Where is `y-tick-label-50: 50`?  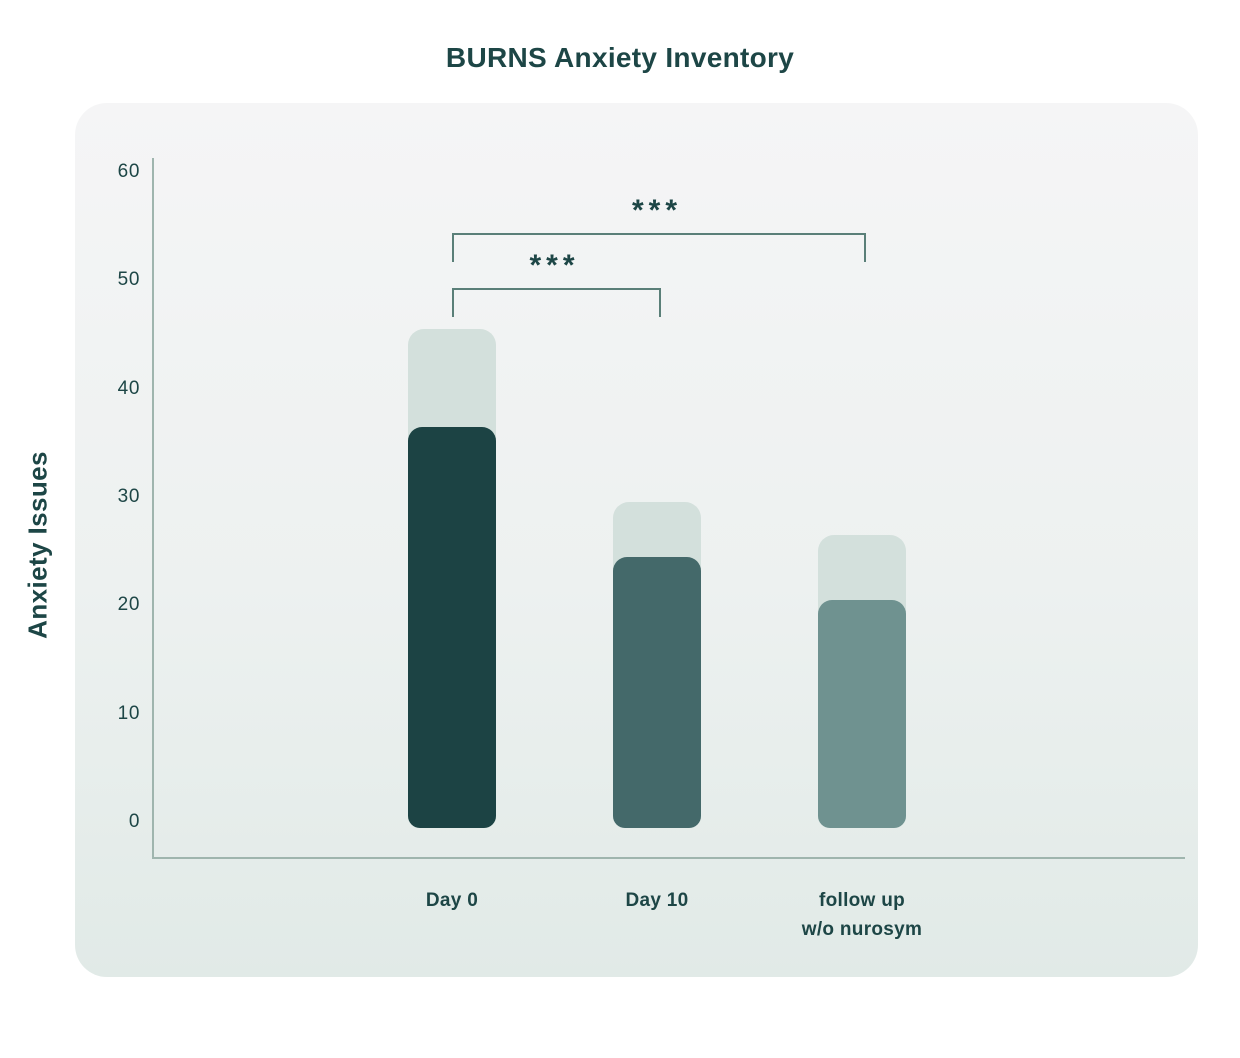 y-tick-label-50: 50 is located at coordinates (128, 280).